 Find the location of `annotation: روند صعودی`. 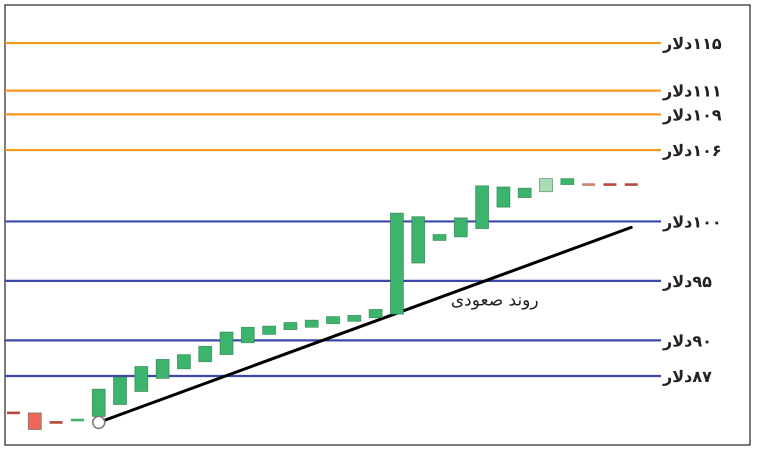

annotation: روند صعودی is located at coordinates (494, 300).